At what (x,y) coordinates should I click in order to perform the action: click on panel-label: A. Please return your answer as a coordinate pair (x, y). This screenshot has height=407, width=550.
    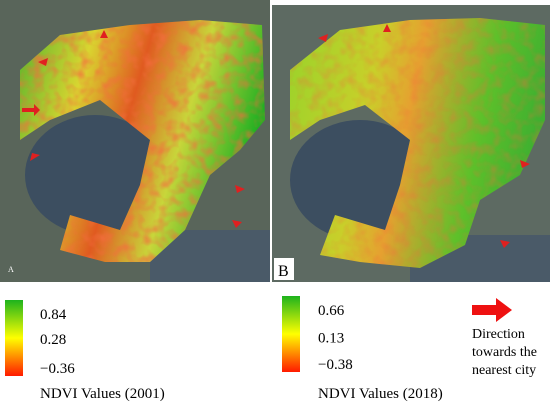
    Looking at the image, I should click on (11, 269).